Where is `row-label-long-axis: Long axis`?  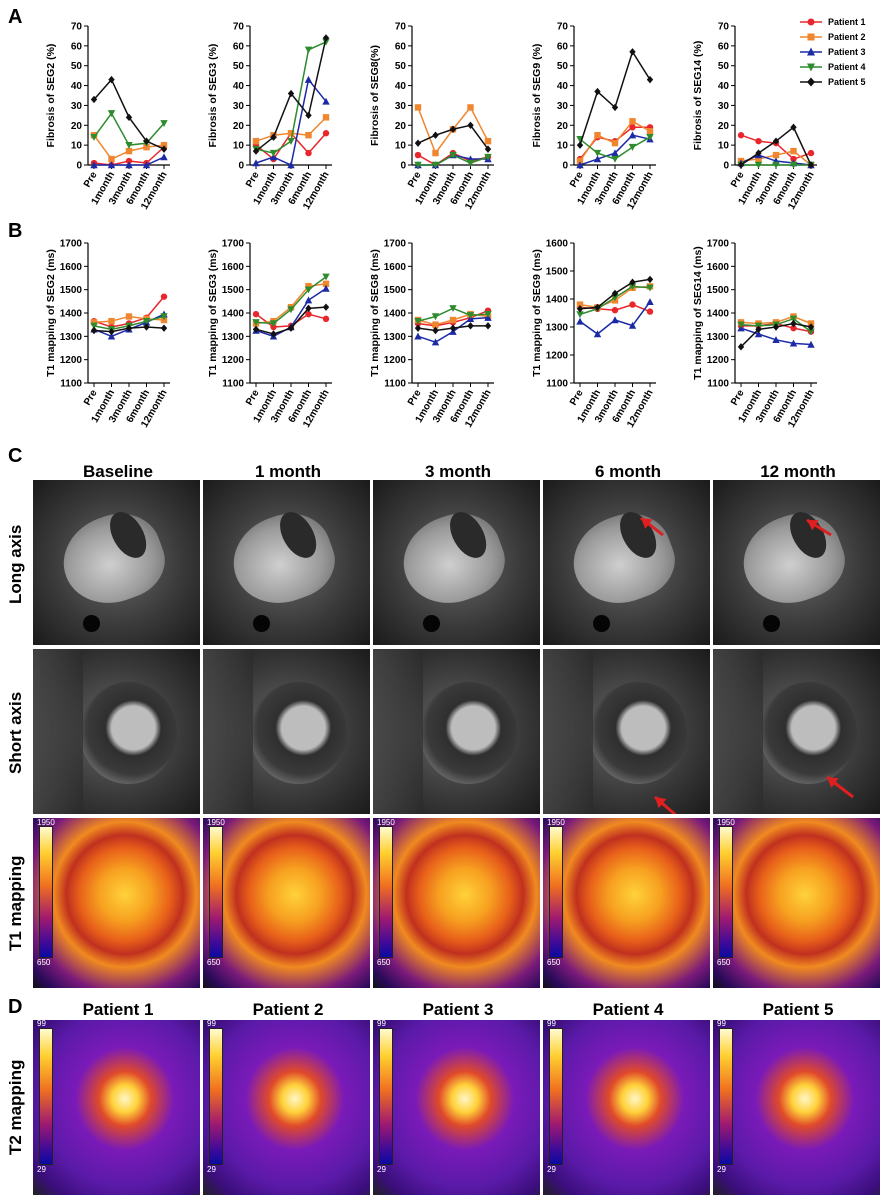 row-label-long-axis: Long axis is located at coordinates (15, 564).